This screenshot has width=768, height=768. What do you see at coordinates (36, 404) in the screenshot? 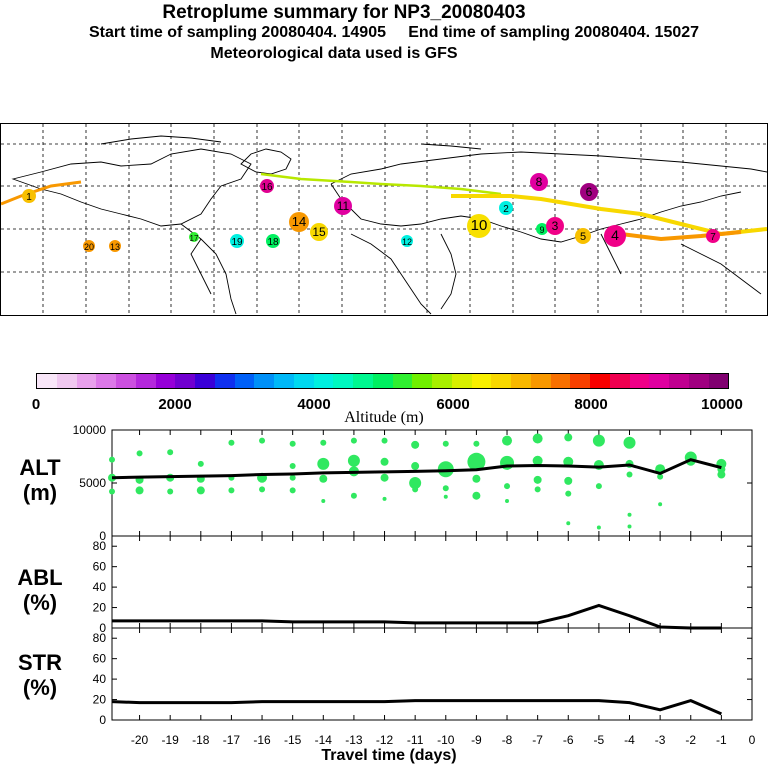
I see `colorbar-tick: 0` at bounding box center [36, 404].